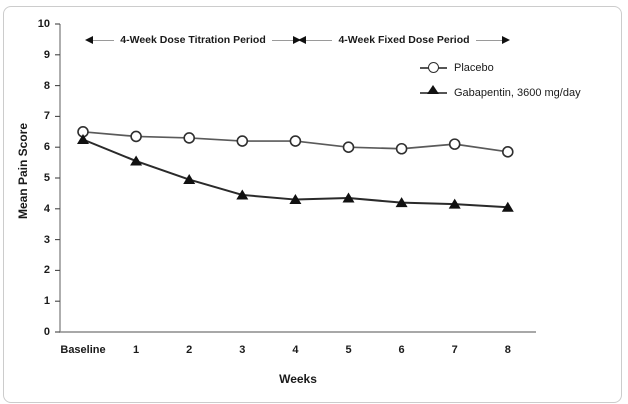  What do you see at coordinates (348, 350) in the screenshot?
I see `x-tick-label: 5` at bounding box center [348, 350].